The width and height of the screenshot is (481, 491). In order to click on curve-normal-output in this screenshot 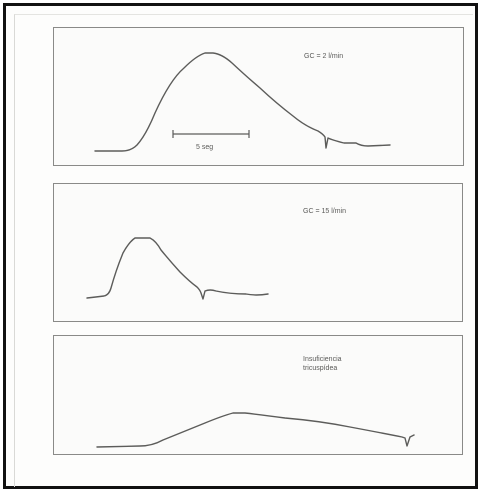, I will do `click(242, 102)`.